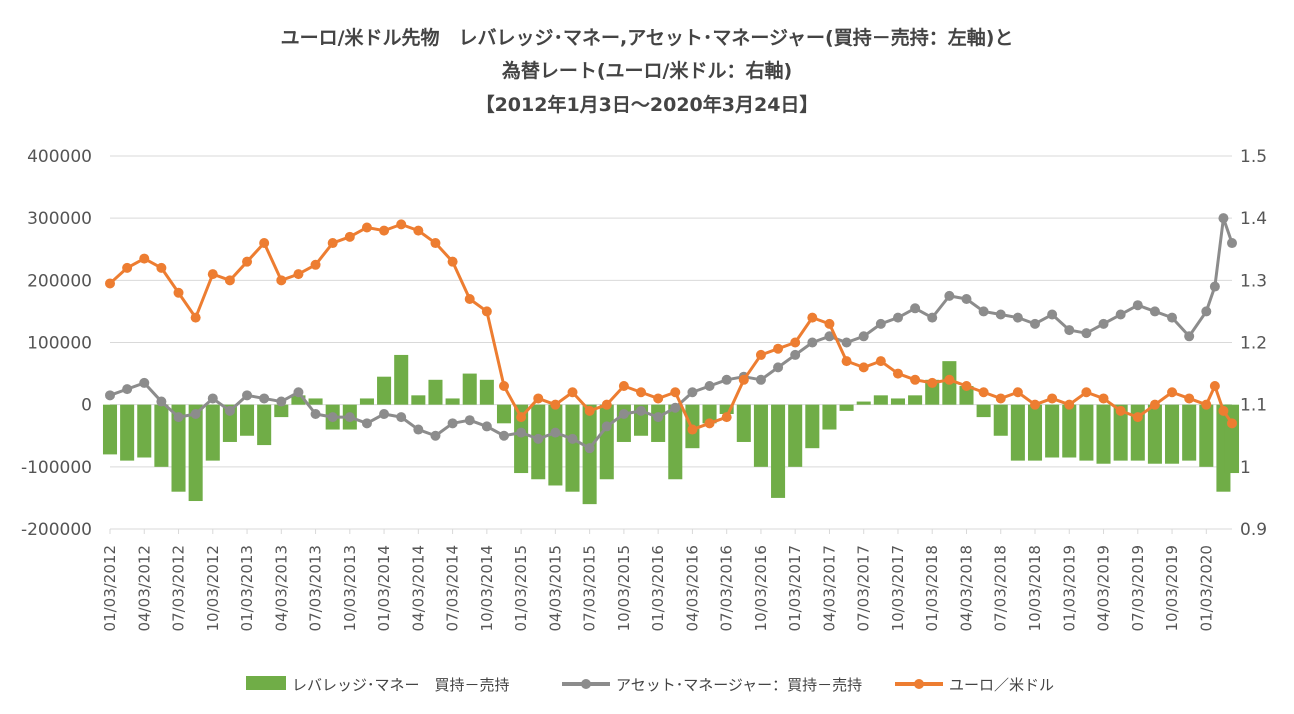  What do you see at coordinates (1001, 588) in the screenshot?
I see `x-tick-label: 07/03/2018` at bounding box center [1001, 588].